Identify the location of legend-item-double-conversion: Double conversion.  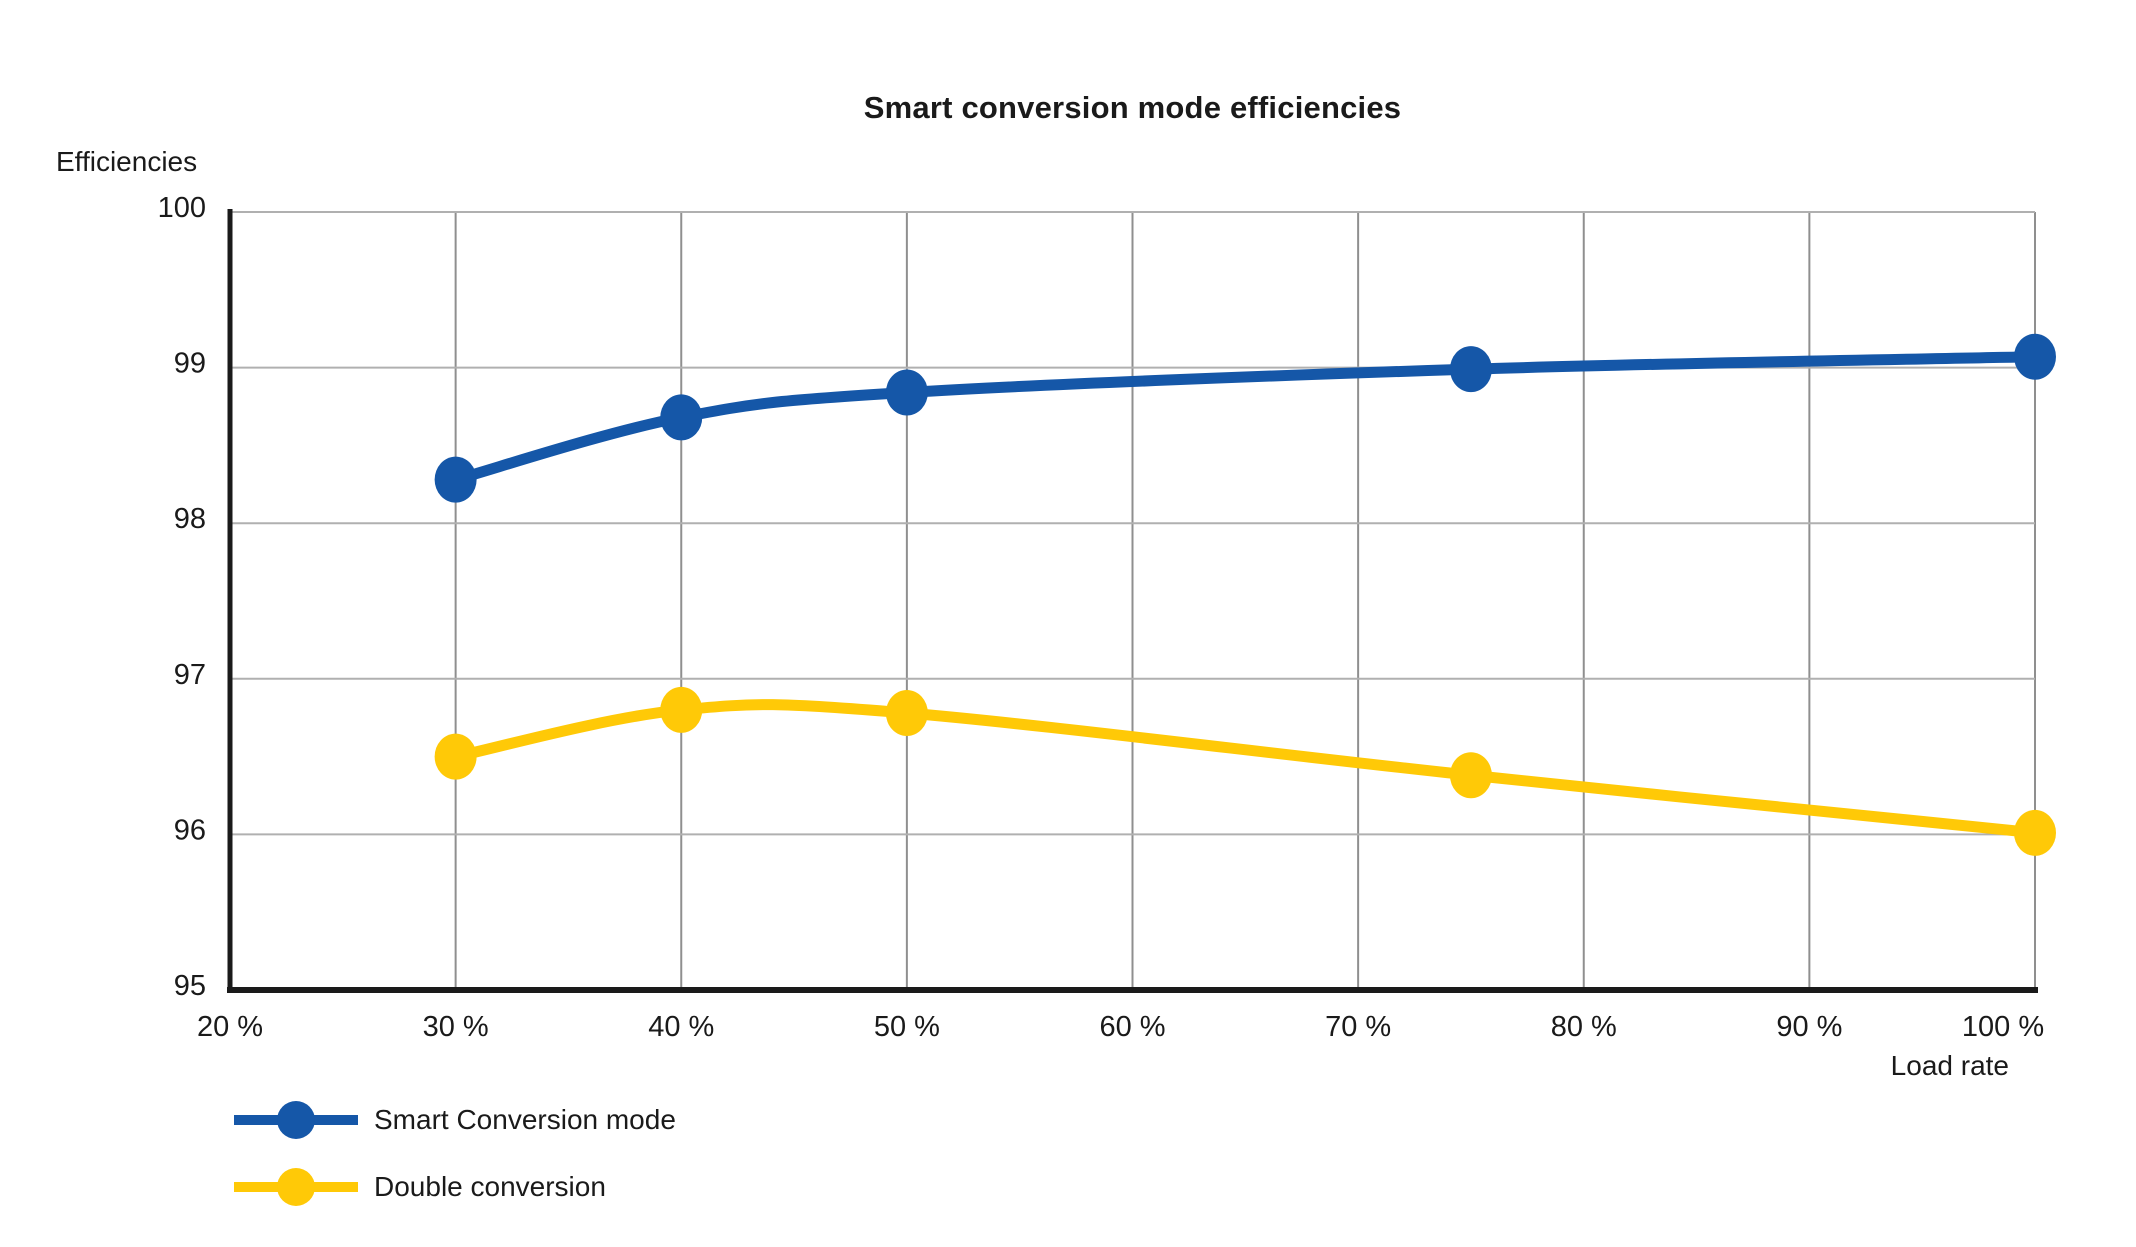
(454, 1187).